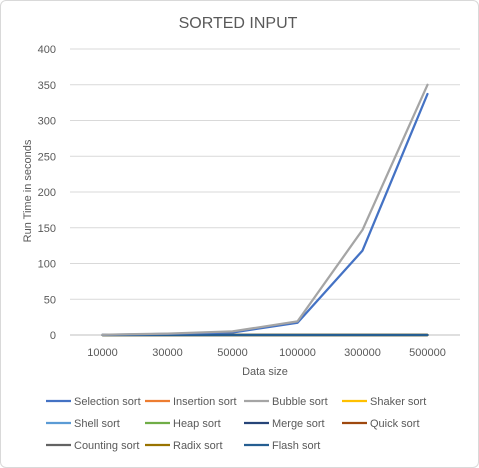  What do you see at coordinates (427, 353) in the screenshot?
I see `x-tick-label: 500000` at bounding box center [427, 353].